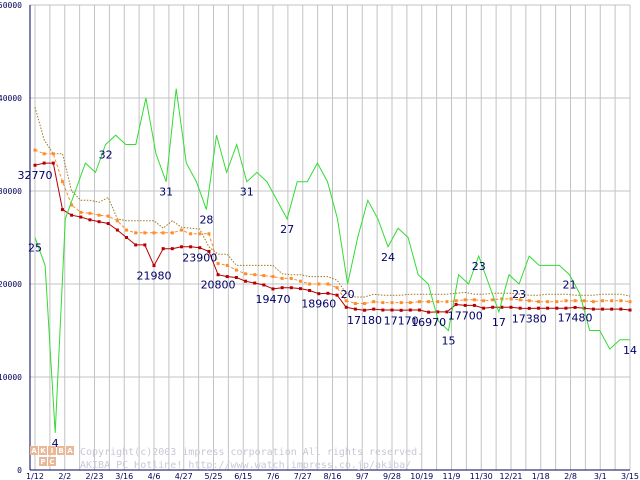 The image size is (640, 480). What do you see at coordinates (214, 476) in the screenshot?
I see `x-tick-label: 5/25` at bounding box center [214, 476].